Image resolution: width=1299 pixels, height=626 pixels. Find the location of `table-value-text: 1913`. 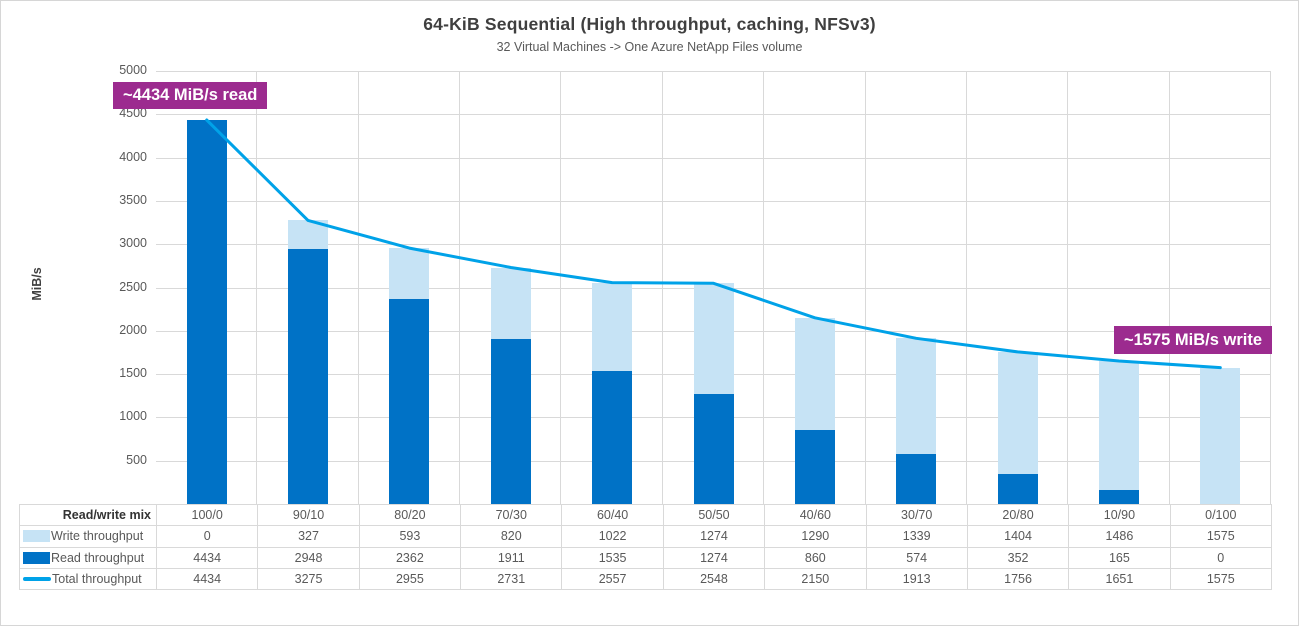

table-value-text: 1913 is located at coordinates (916, 579).